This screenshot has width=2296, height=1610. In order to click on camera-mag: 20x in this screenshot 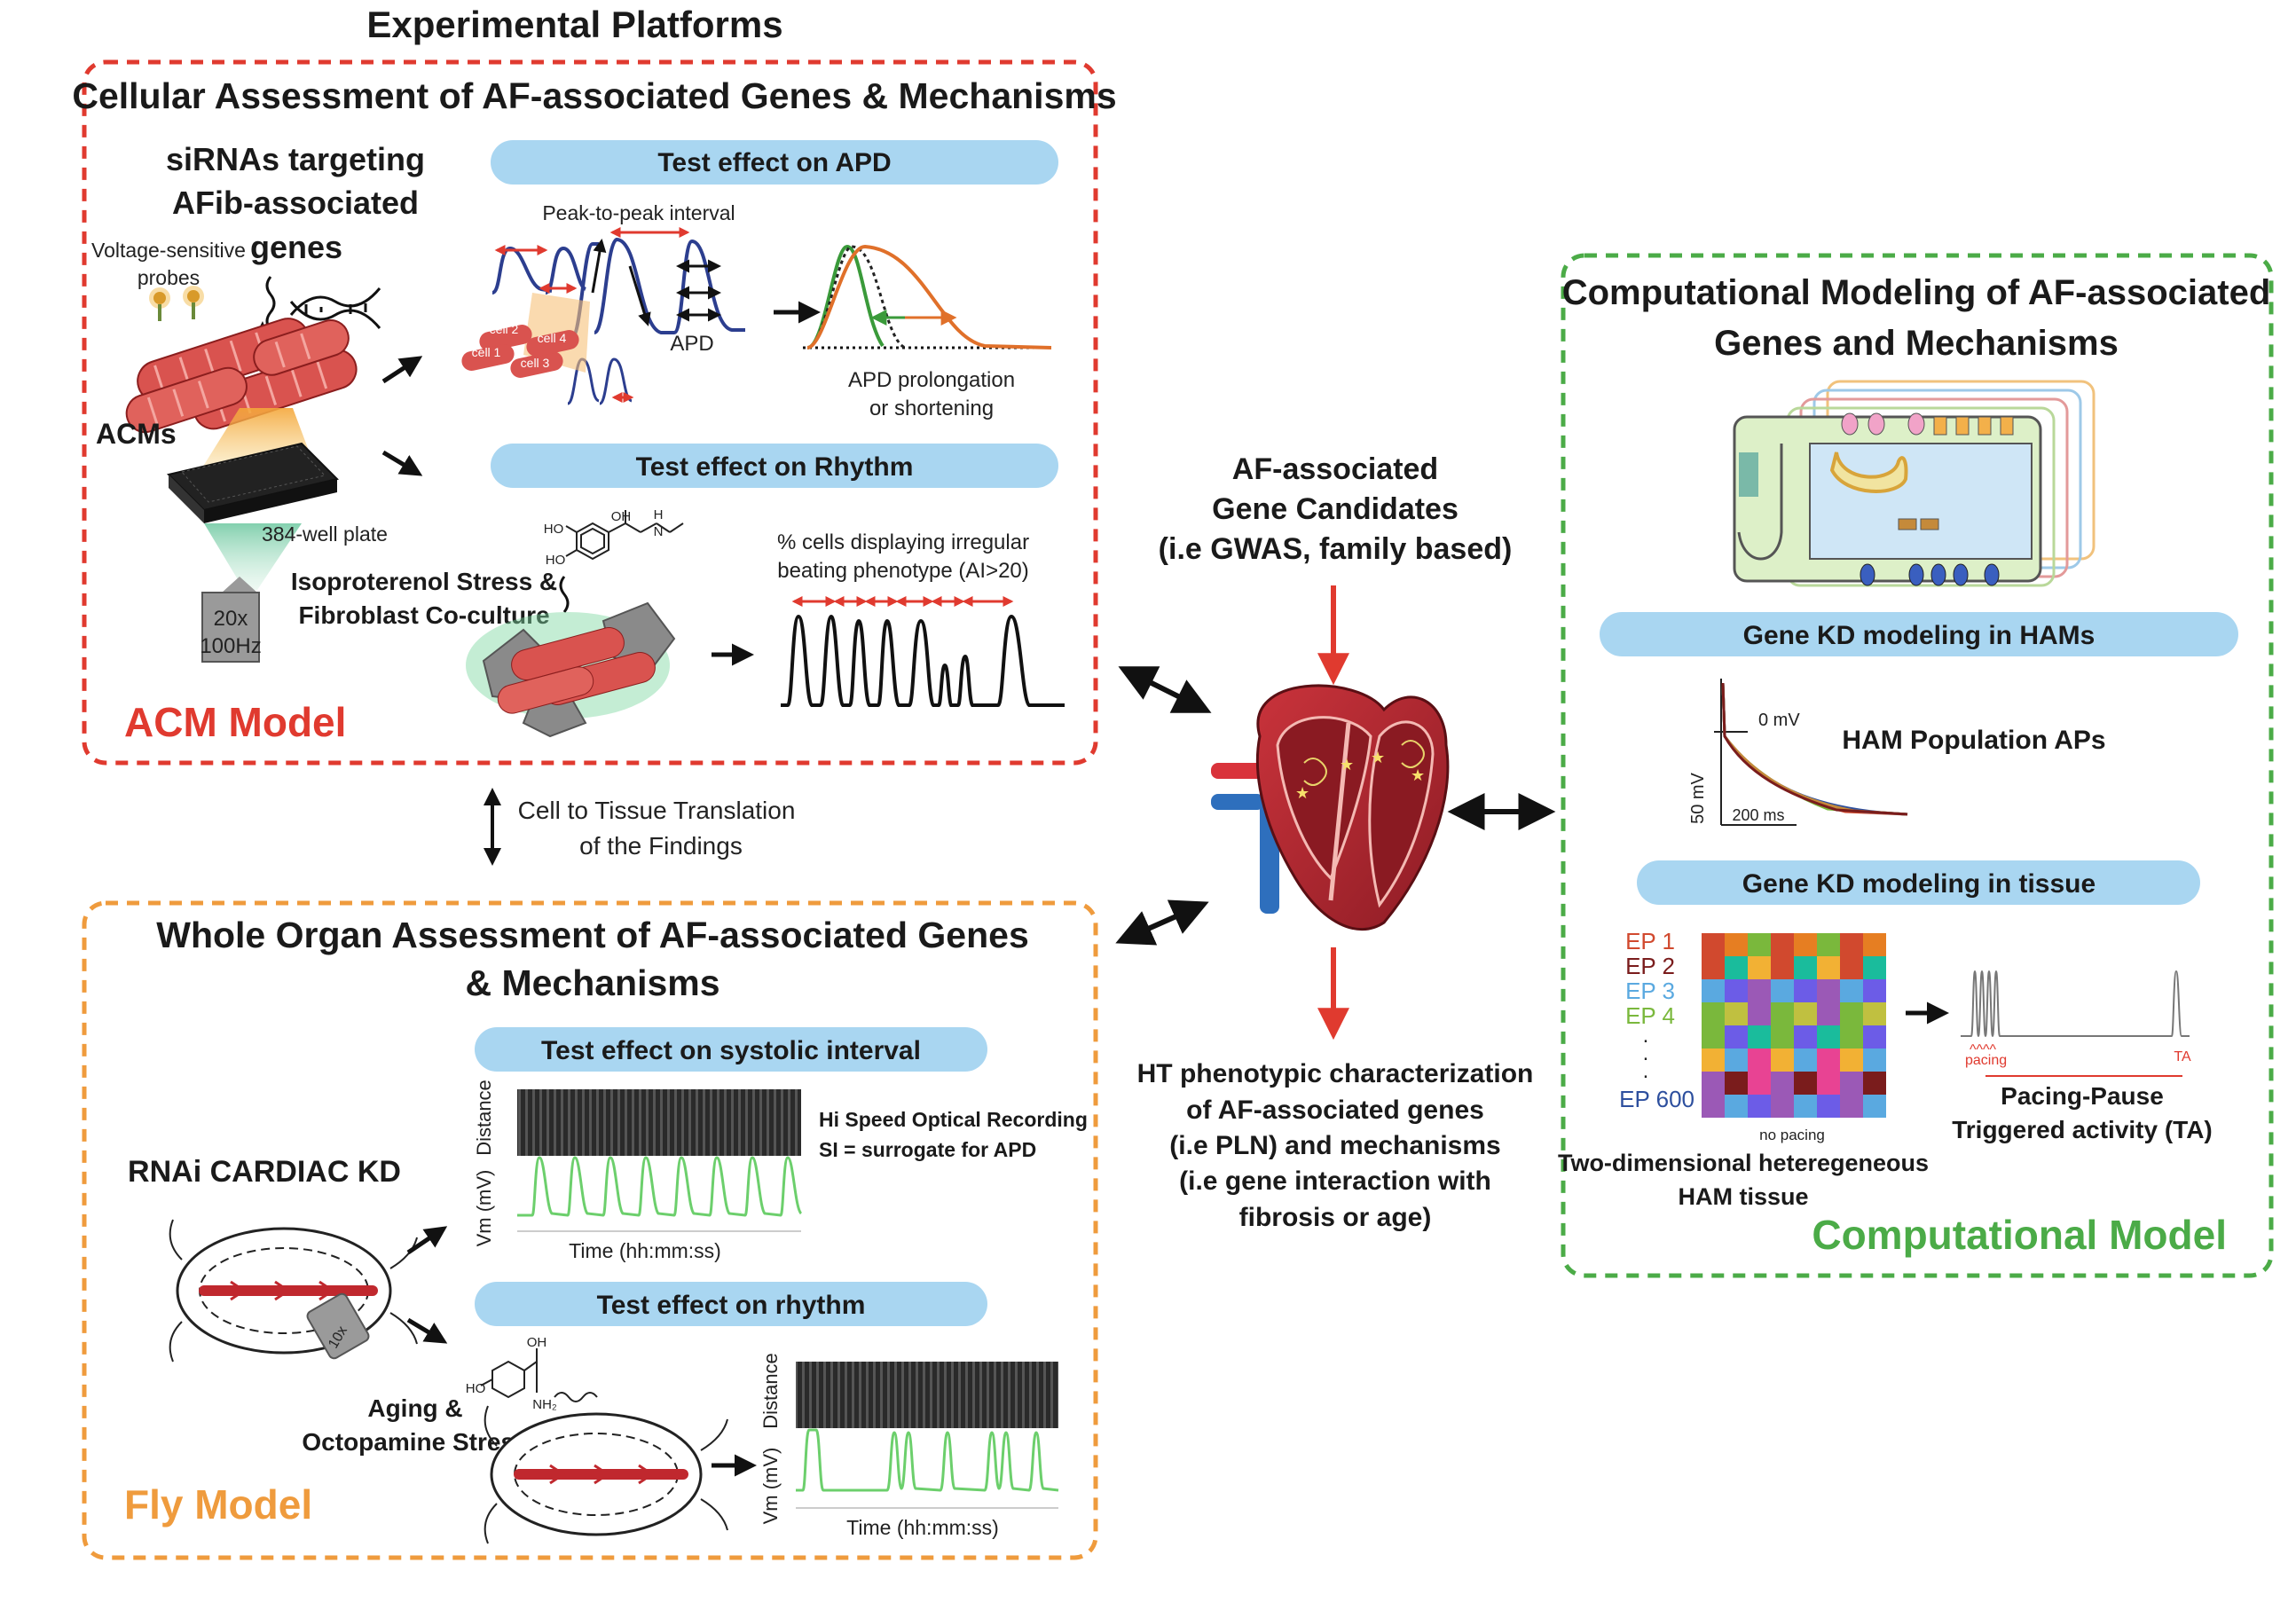, I will do `click(231, 619)`.